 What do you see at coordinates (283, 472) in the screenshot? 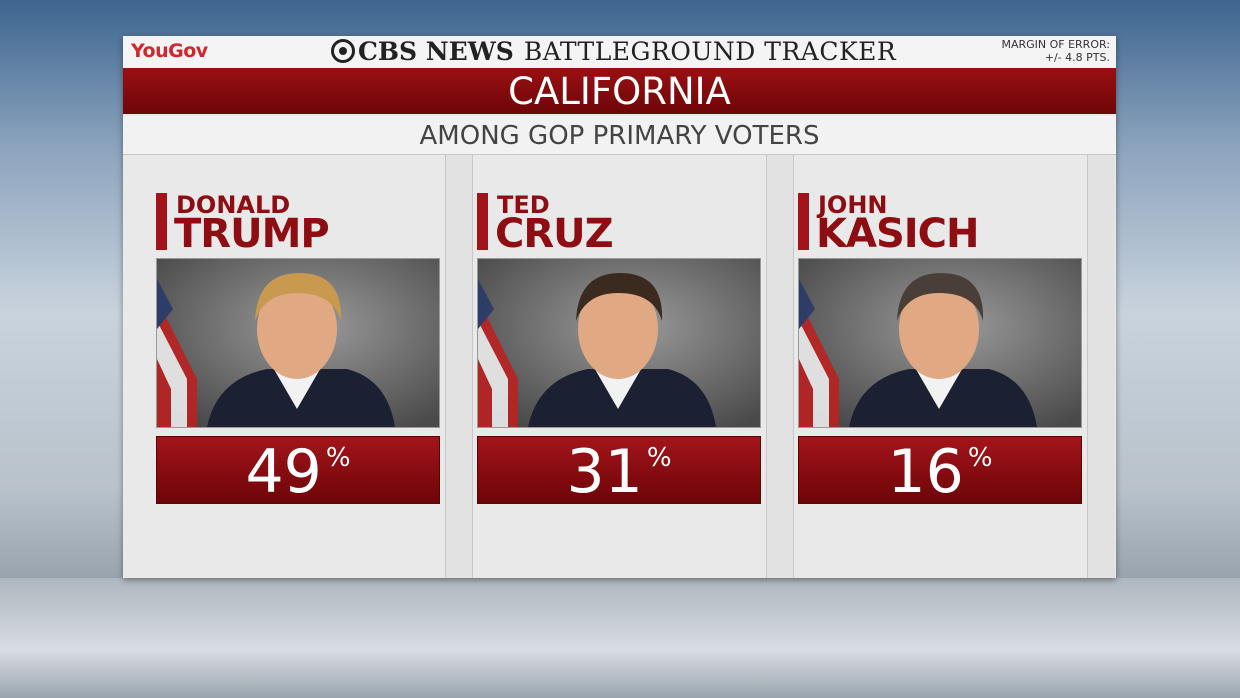
I see `poll-value: 49` at bounding box center [283, 472].